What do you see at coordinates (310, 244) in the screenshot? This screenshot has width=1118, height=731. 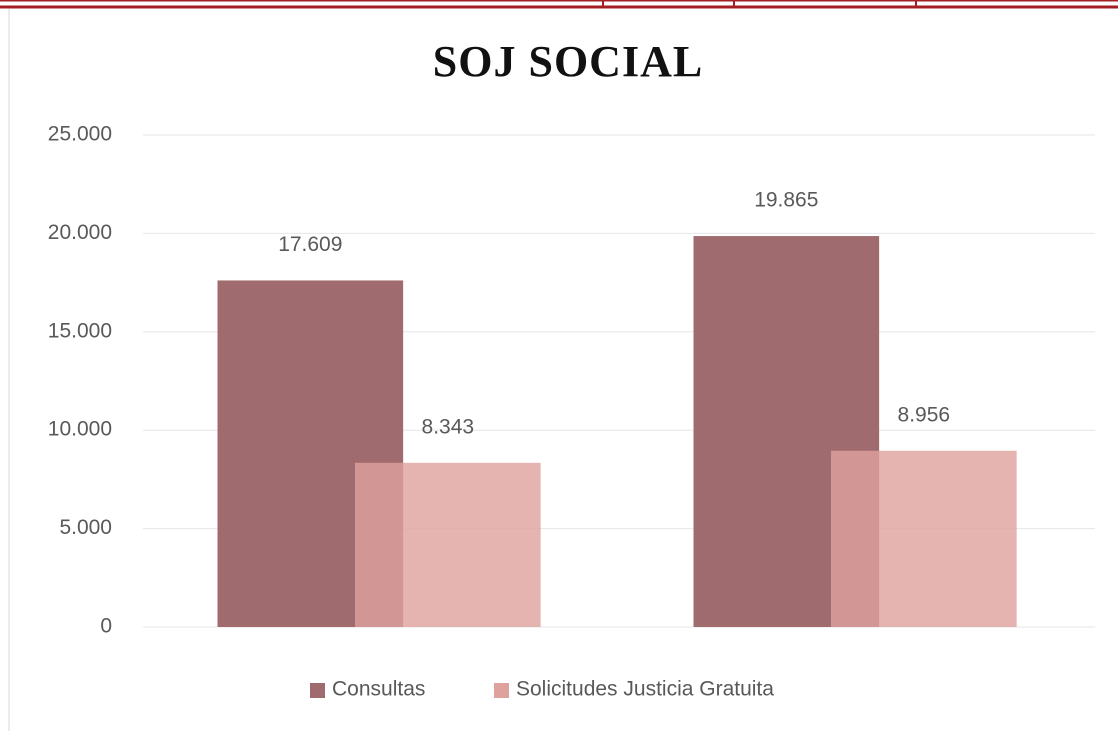 I see `value-label: 17.609` at bounding box center [310, 244].